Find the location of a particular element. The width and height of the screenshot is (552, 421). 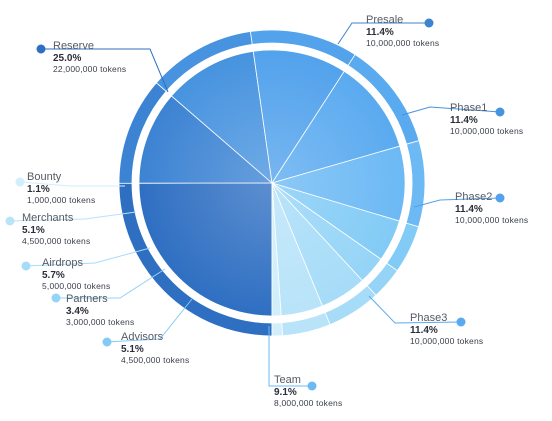

leader-line-phase1 is located at coordinates (451, 111).